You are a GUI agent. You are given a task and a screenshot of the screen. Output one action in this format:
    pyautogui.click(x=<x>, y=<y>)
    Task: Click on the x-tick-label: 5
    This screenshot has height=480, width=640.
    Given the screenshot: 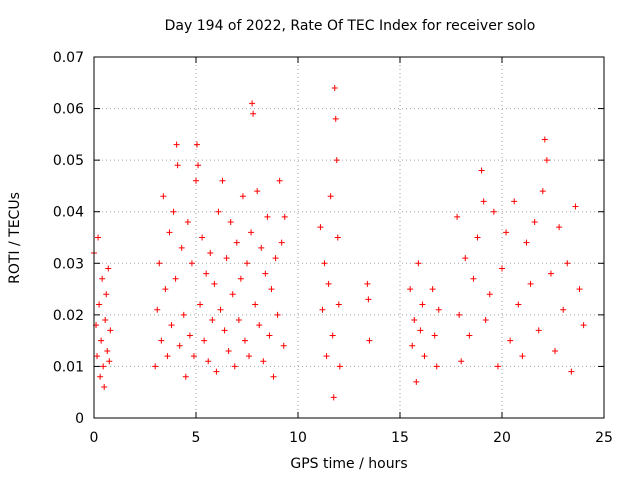 What is the action you would take?
    pyautogui.click(x=196, y=438)
    